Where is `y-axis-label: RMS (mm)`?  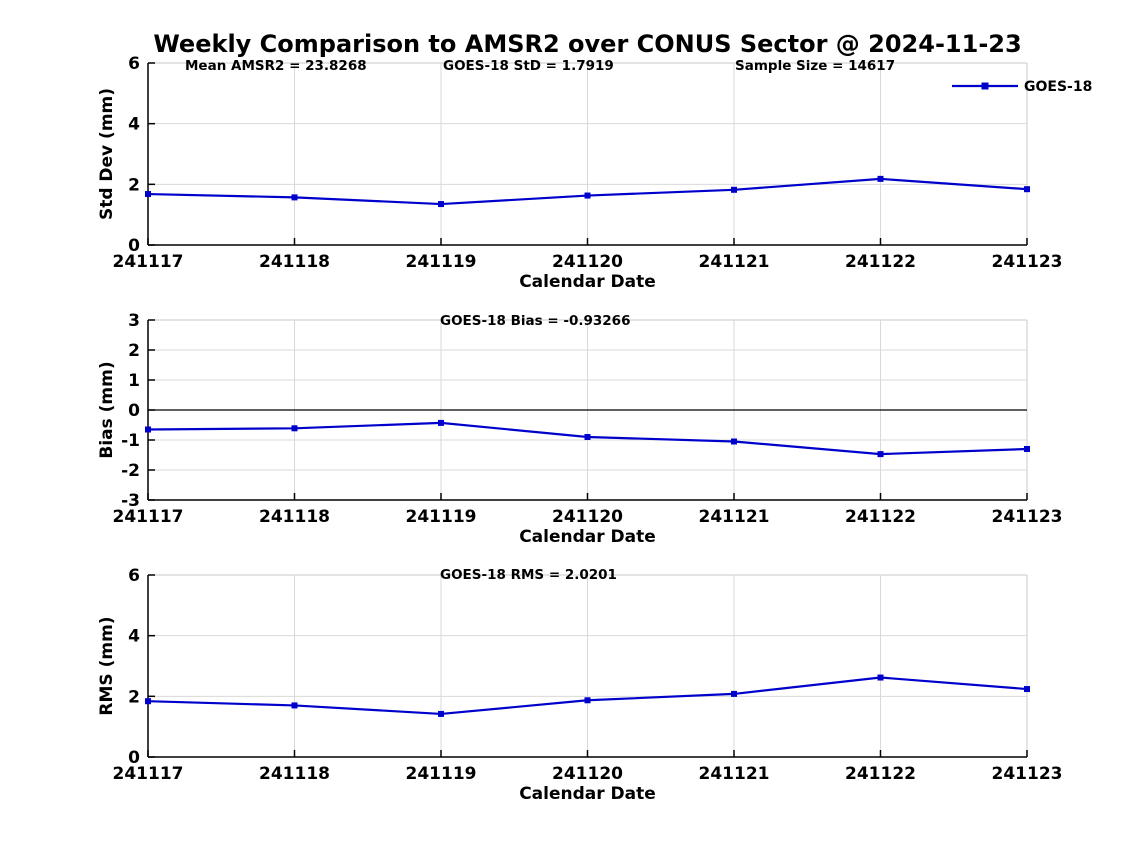 y-axis-label: RMS (mm) is located at coordinates (107, 665).